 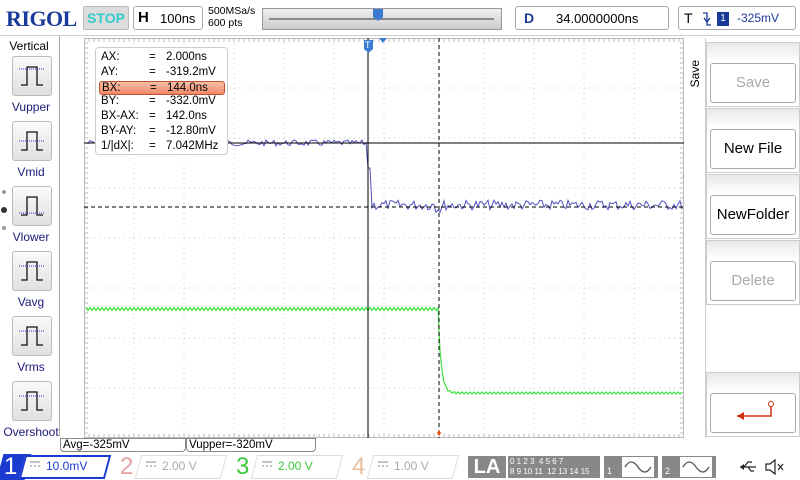 I want to click on cursor-value: 142.0ns, so click(x=186, y=116).